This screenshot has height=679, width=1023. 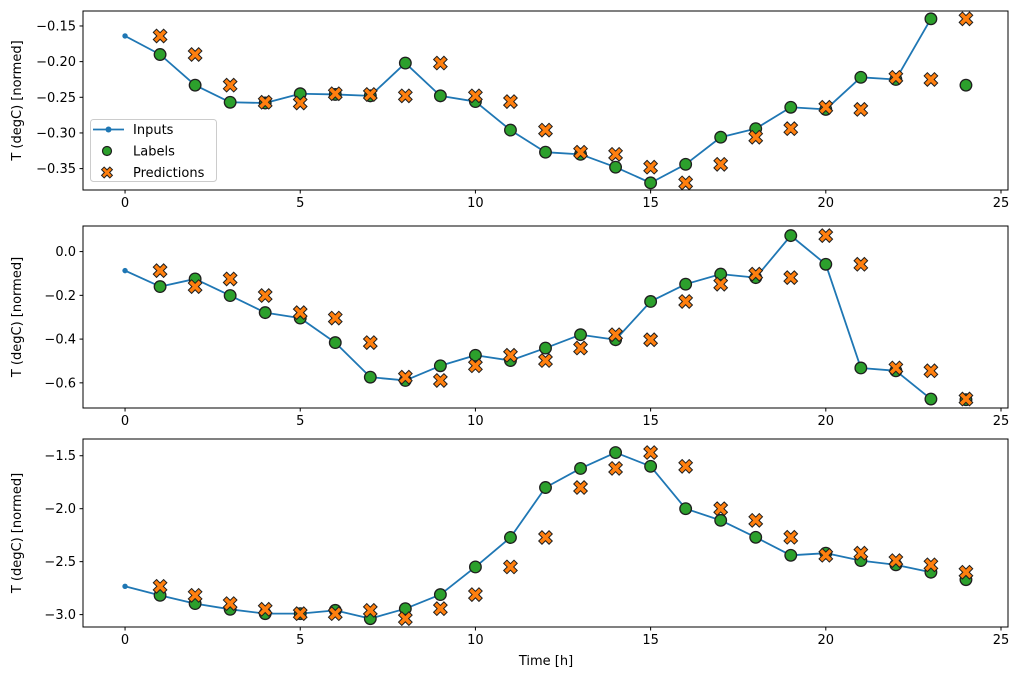 What do you see at coordinates (60, 340) in the screenshot?
I see `y-tick-label: −0.4` at bounding box center [60, 340].